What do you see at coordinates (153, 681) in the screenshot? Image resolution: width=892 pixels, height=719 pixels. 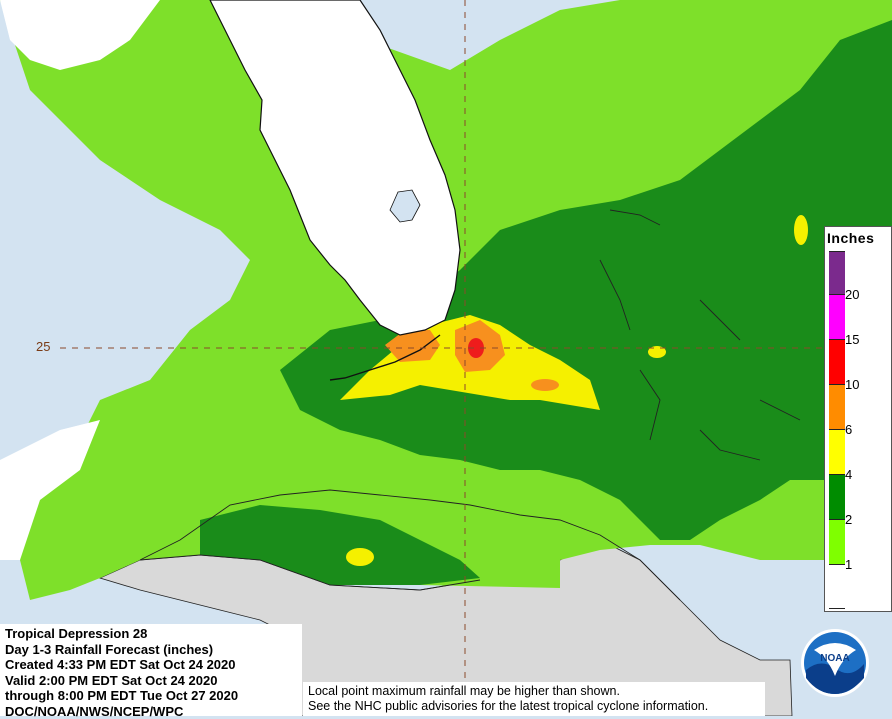 I see `valid-time: Valid 2:00 PM EDT Sat Oct 24 2020` at bounding box center [153, 681].